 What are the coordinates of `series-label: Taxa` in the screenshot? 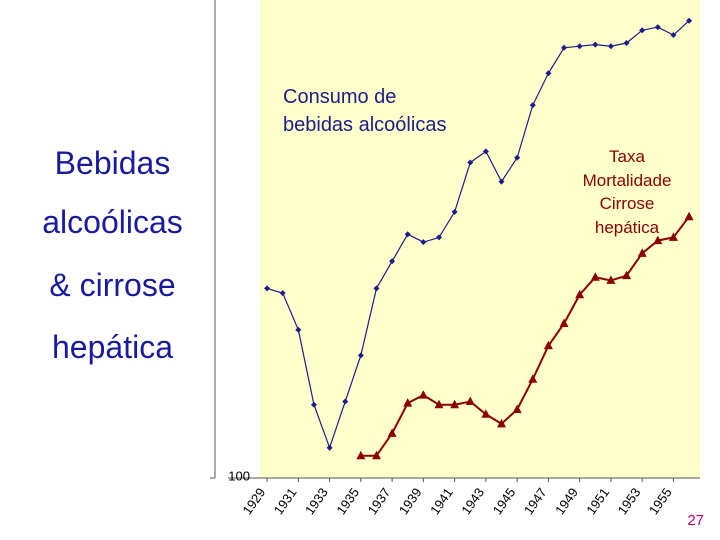 It's located at (627, 156).